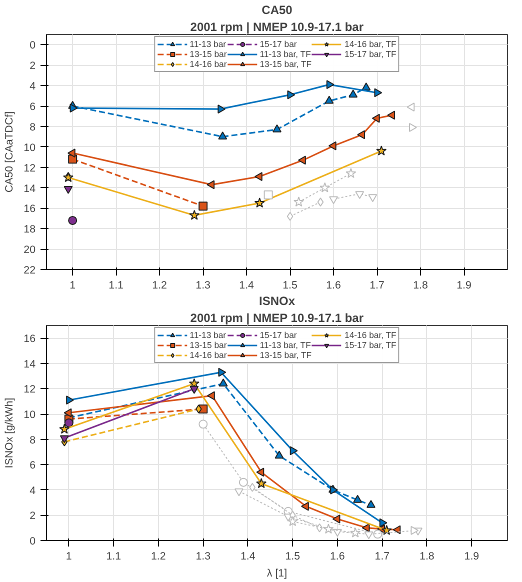 The width and height of the screenshot is (522, 582). Describe the element at coordinates (10, 152) in the screenshot. I see `y-axis-title: CA50 [CAaTDCf]` at that location.